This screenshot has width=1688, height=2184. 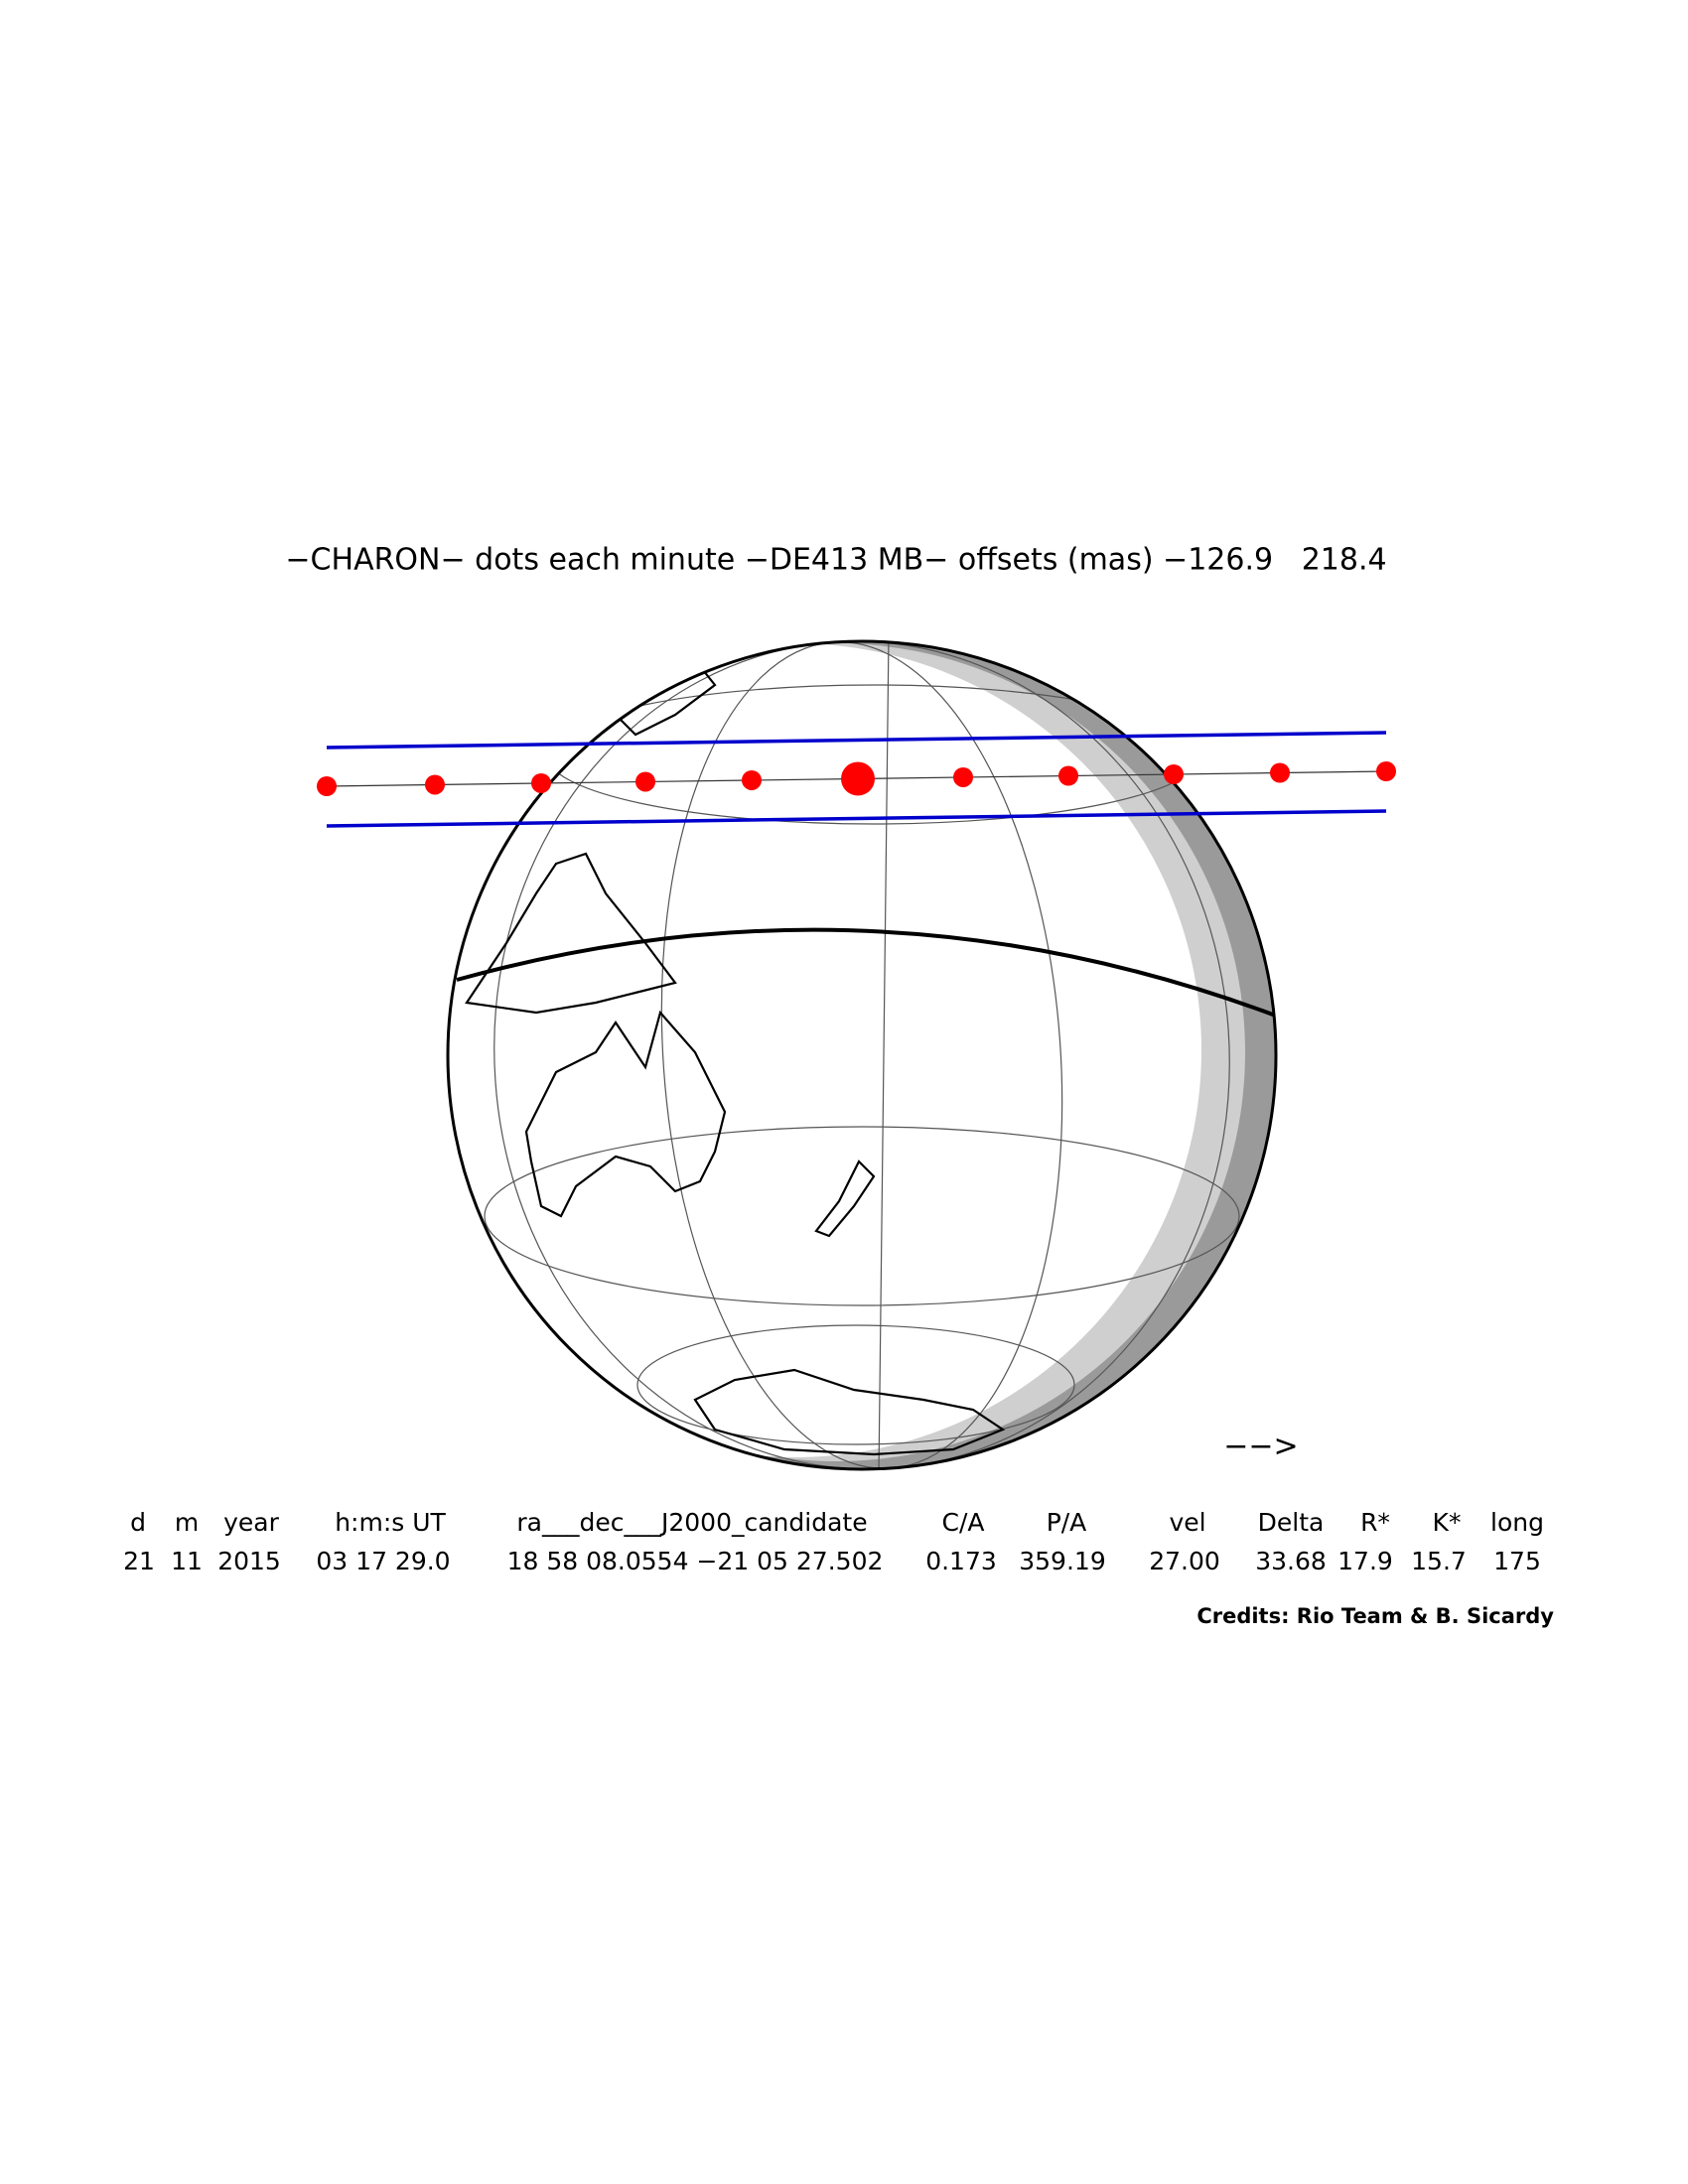 What do you see at coordinates (139, 1561) in the screenshot?
I see `table-cell: 21` at bounding box center [139, 1561].